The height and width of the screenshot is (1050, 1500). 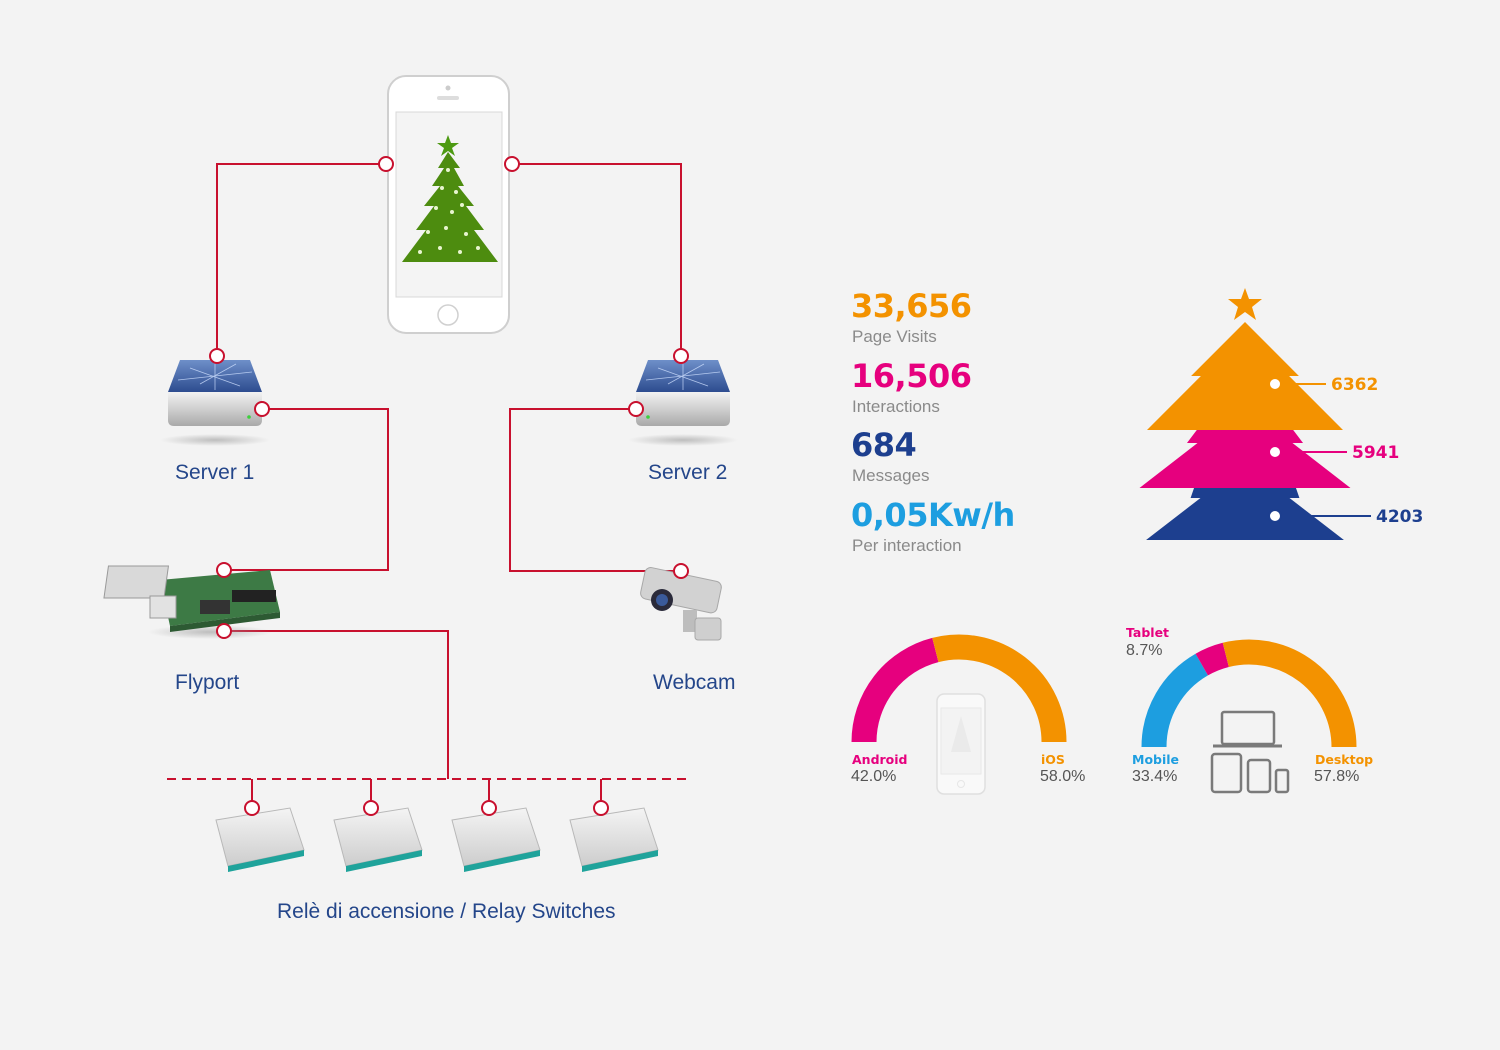 What do you see at coordinates (894, 336) in the screenshot?
I see `stat-page-visits-label: Page Visits` at bounding box center [894, 336].